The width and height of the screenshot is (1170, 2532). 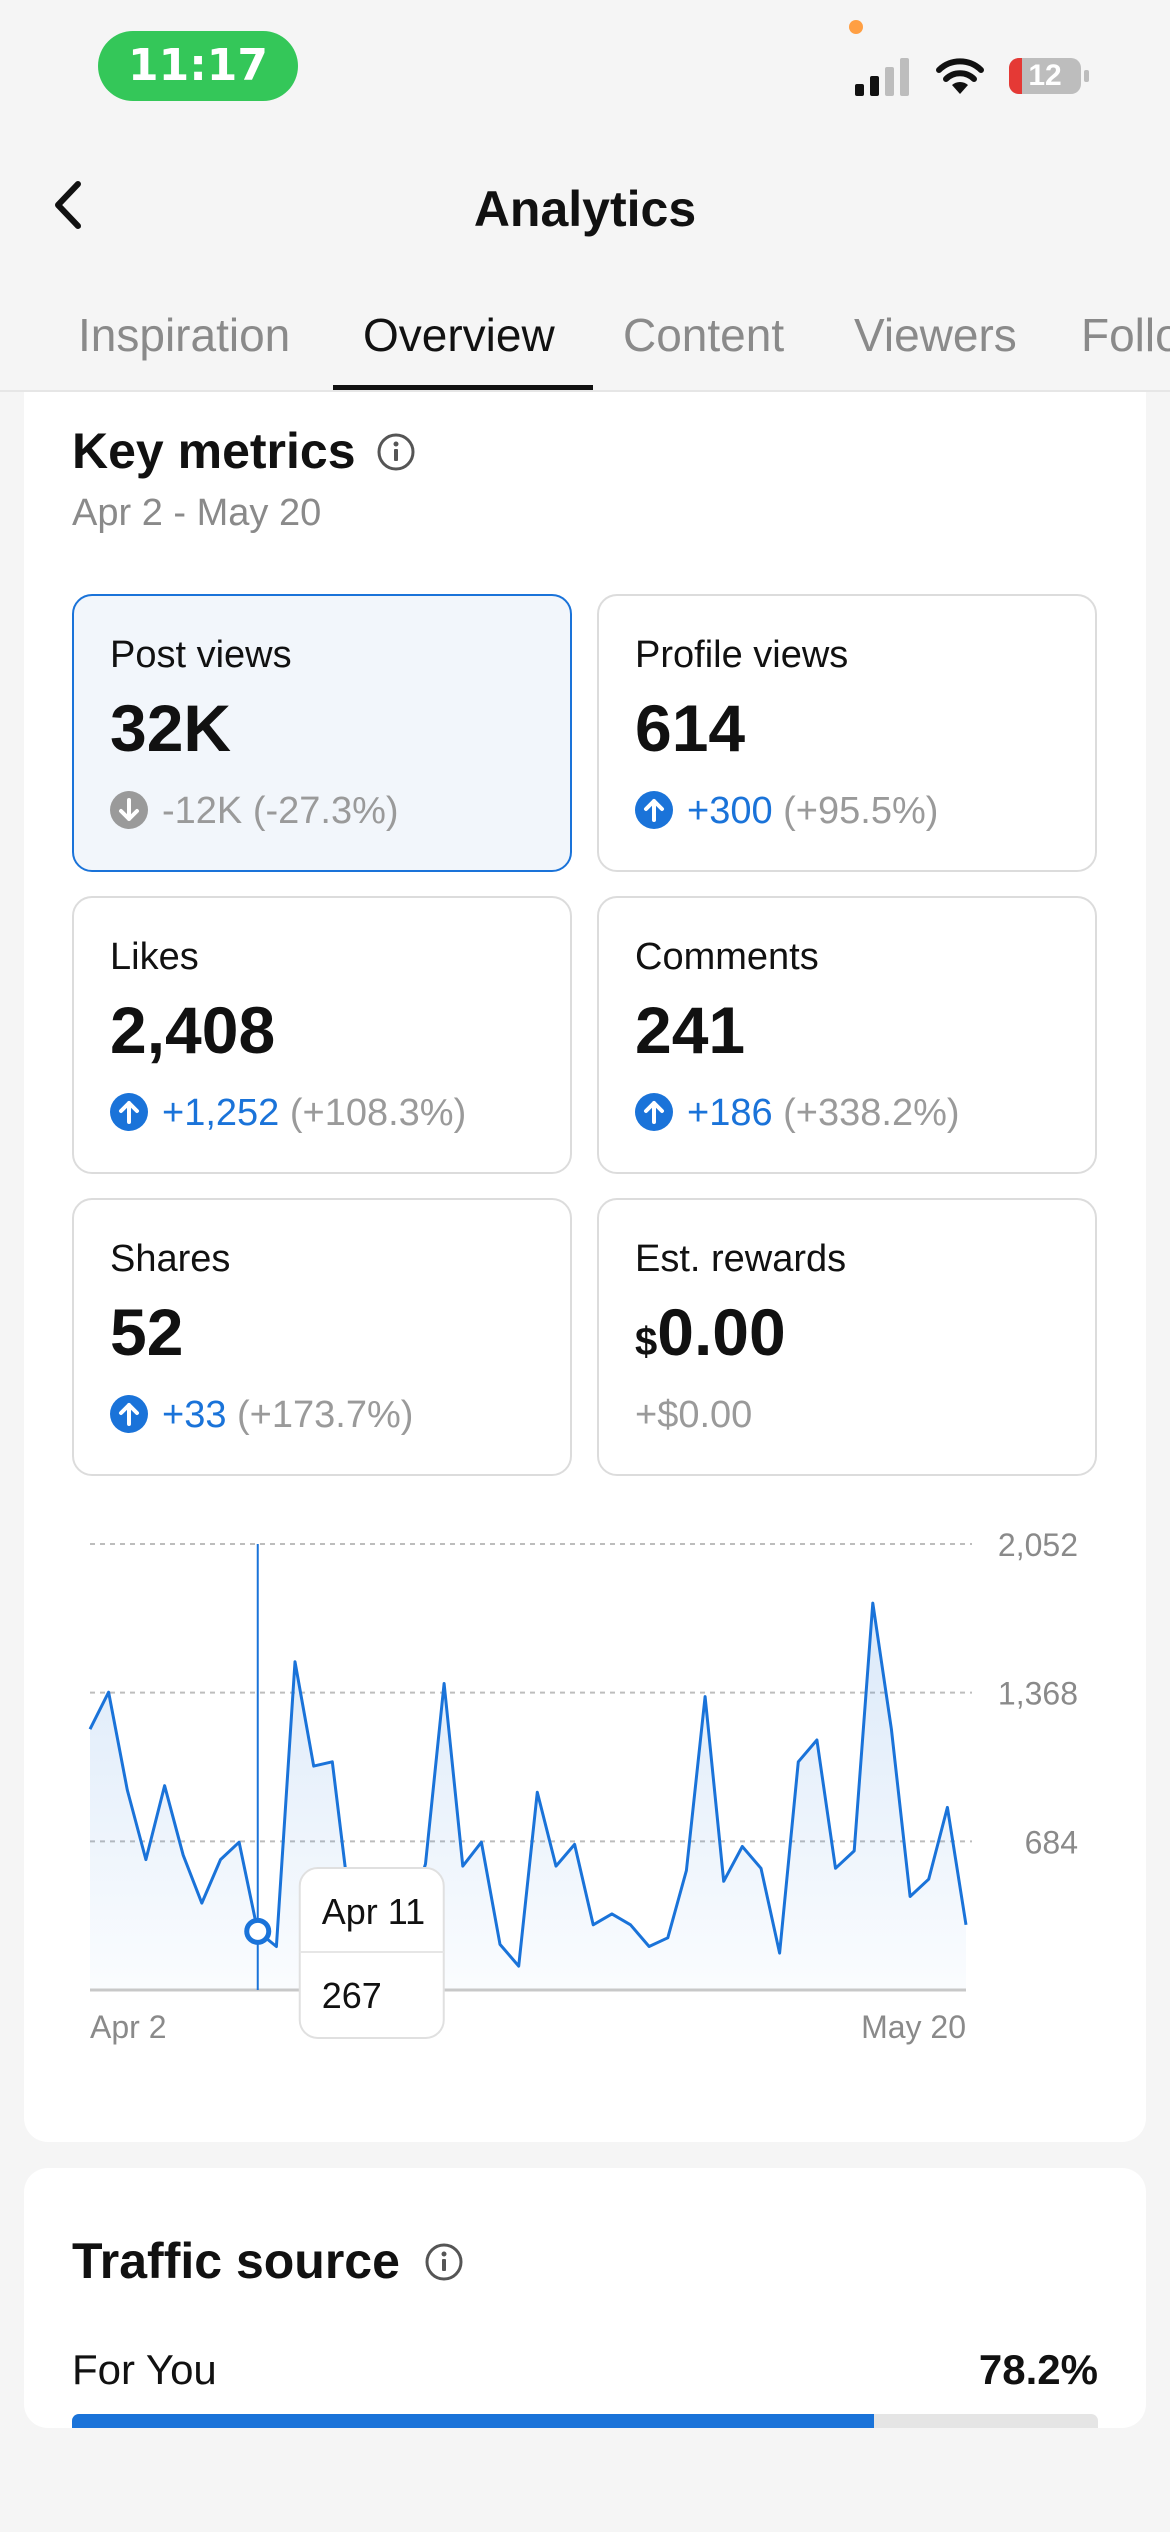 What do you see at coordinates (1125, 335) in the screenshot?
I see `tab-followers: Followers` at bounding box center [1125, 335].